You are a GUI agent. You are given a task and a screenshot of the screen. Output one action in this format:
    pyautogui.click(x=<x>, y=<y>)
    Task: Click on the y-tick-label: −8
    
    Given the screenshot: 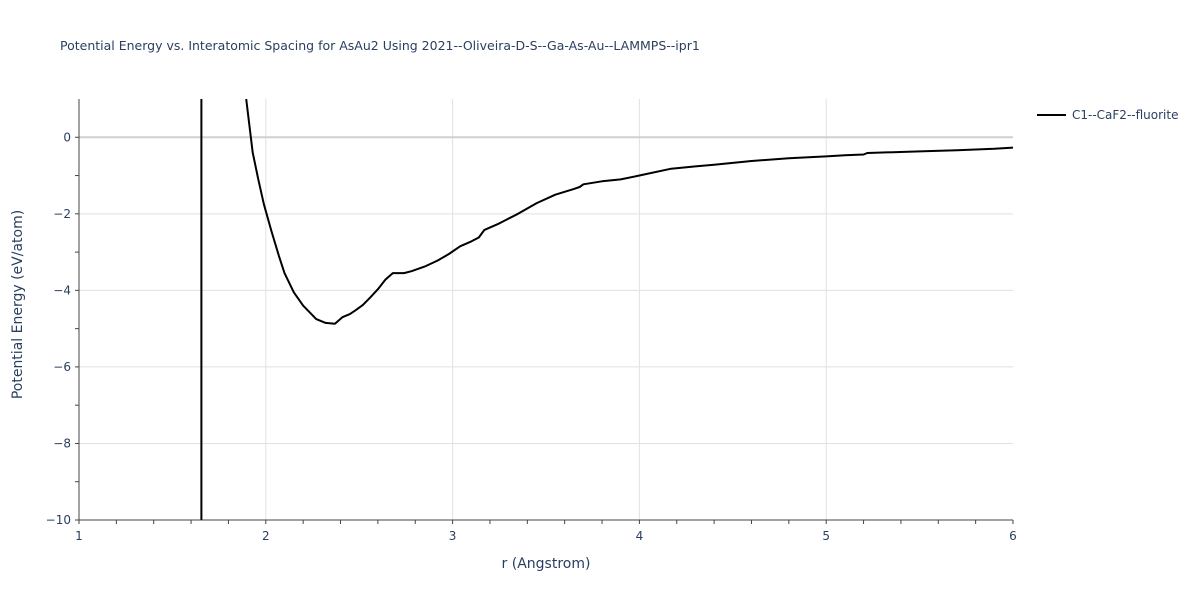 What is the action you would take?
    pyautogui.click(x=62, y=443)
    